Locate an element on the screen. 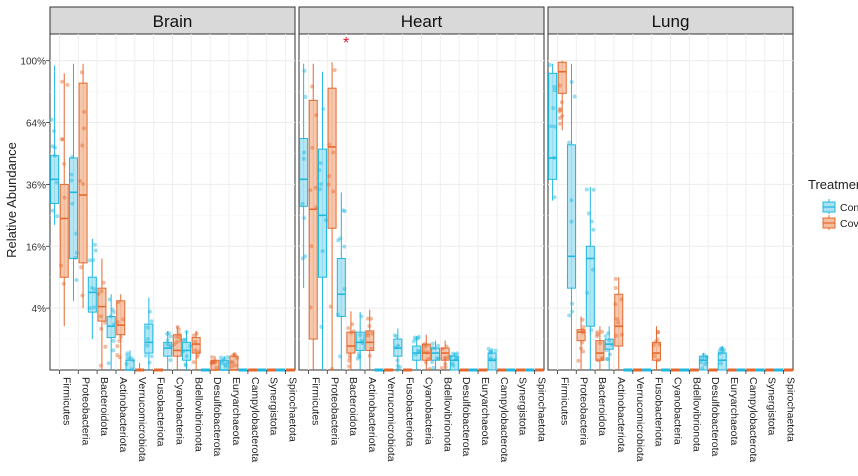 Image resolution: width=858 pixels, height=476 pixels. x-tick-label: Fusobacteriota is located at coordinates (161, 412).